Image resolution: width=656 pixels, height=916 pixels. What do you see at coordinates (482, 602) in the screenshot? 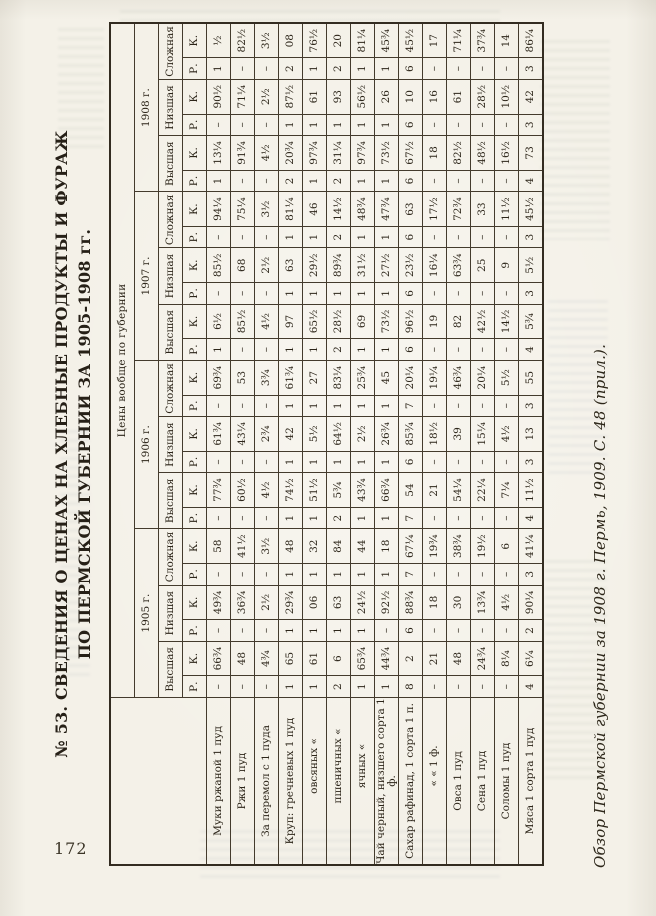
I see `price-cell: 13¾` at bounding box center [482, 602].